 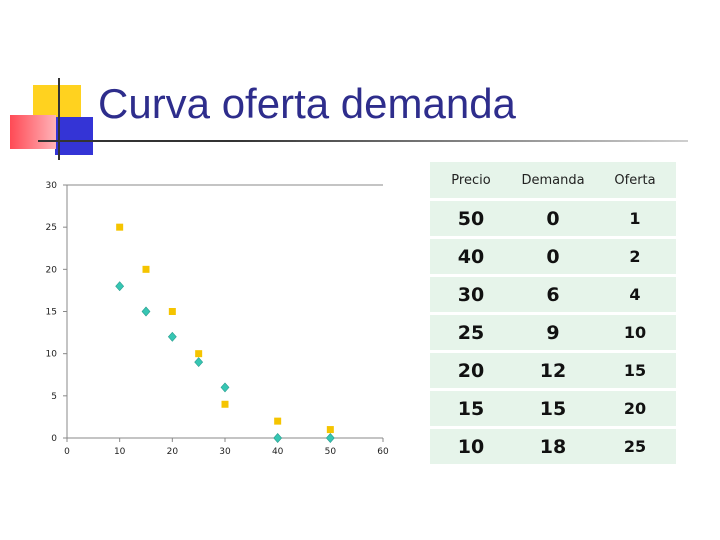 I want to click on logo-blue-square, so click(x=74, y=136).